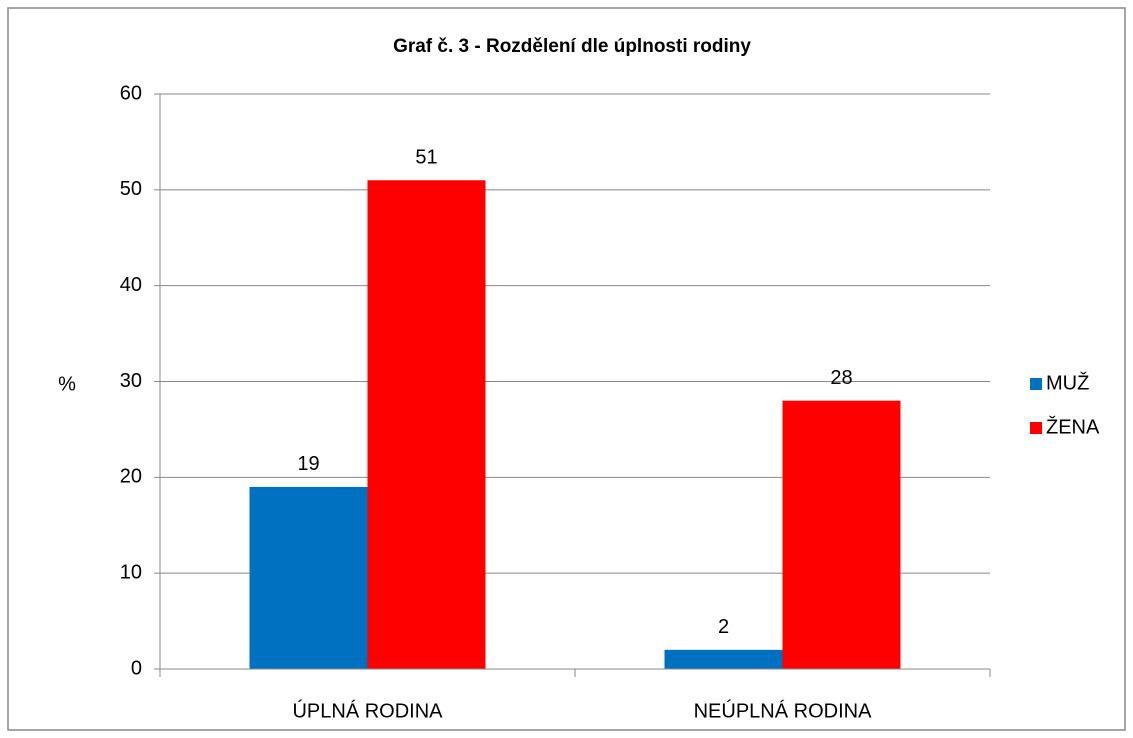 This screenshot has width=1133, height=738. Describe the element at coordinates (131, 572) in the screenshot. I see `y-tick-label: 10` at that location.